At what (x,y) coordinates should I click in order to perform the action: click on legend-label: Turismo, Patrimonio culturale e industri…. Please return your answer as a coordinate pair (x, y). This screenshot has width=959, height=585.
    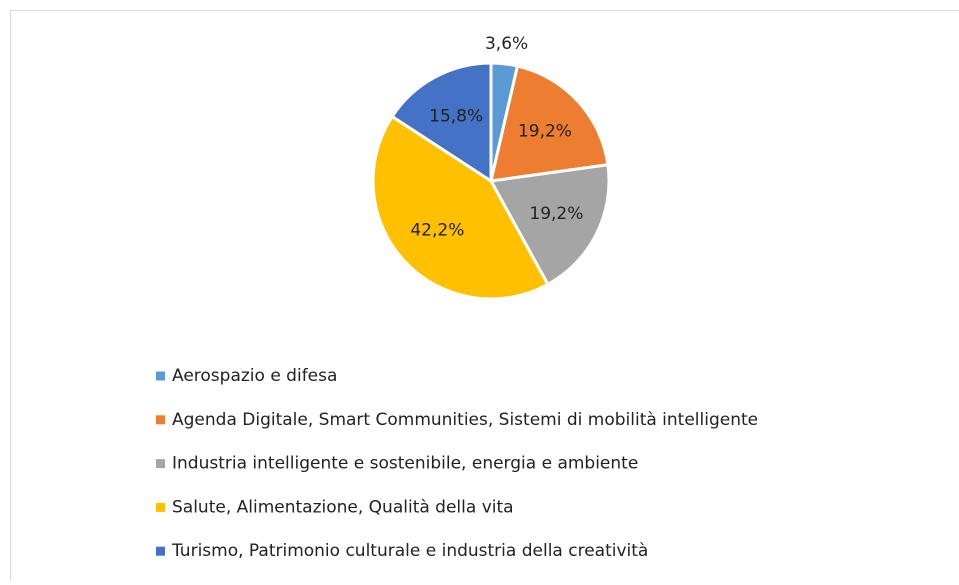
    Looking at the image, I should click on (409, 551).